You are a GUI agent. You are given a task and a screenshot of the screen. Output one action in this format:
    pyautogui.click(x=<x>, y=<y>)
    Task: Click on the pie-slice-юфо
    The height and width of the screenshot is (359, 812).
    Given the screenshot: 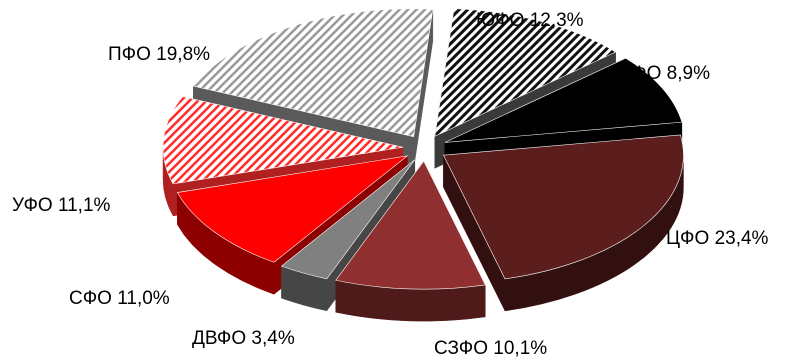 What is the action you would take?
    pyautogui.click(x=525, y=72)
    